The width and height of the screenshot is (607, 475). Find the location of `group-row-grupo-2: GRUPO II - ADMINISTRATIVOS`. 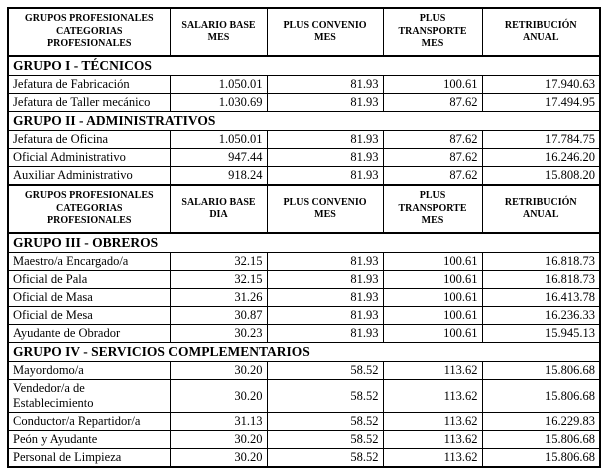

group-row-grupo-2: GRUPO II - ADMINISTRATIVOS is located at coordinates (304, 121).